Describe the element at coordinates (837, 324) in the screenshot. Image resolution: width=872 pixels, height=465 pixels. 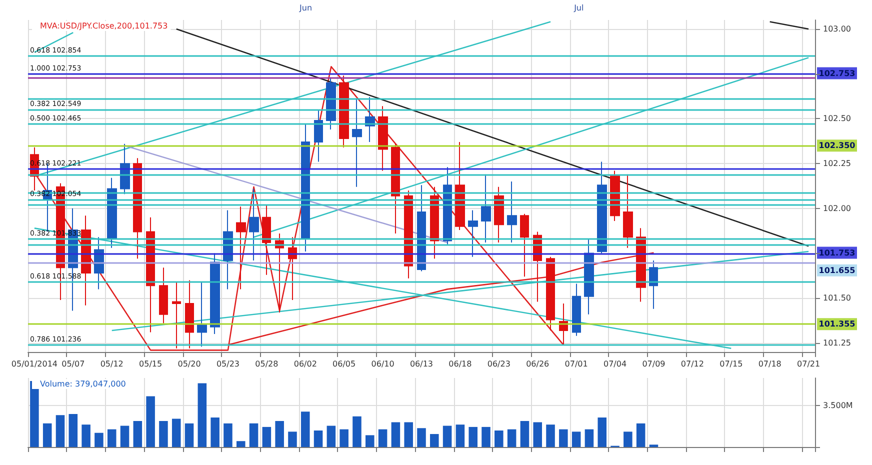
I see `annotation: 101.355` at that location.